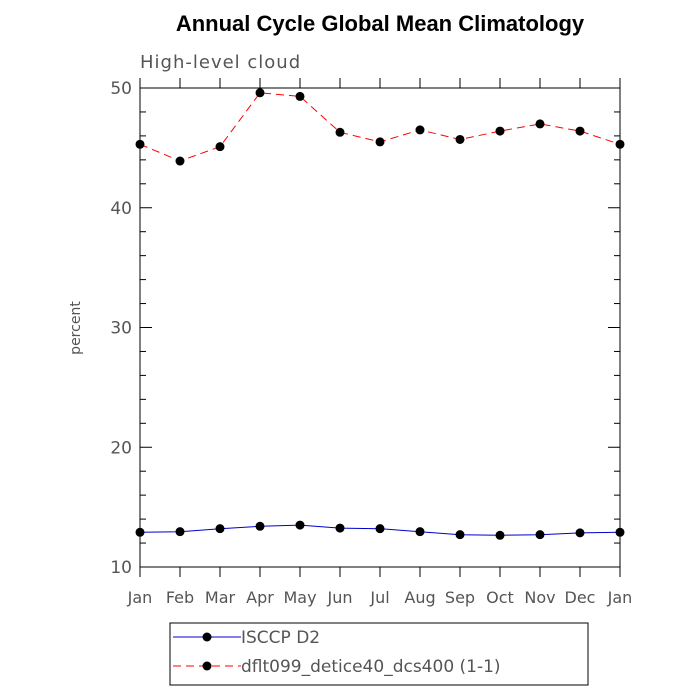  I want to click on legend-item-dflt099: dflt099_detice40_dcs400 (1-1), so click(337, 667).